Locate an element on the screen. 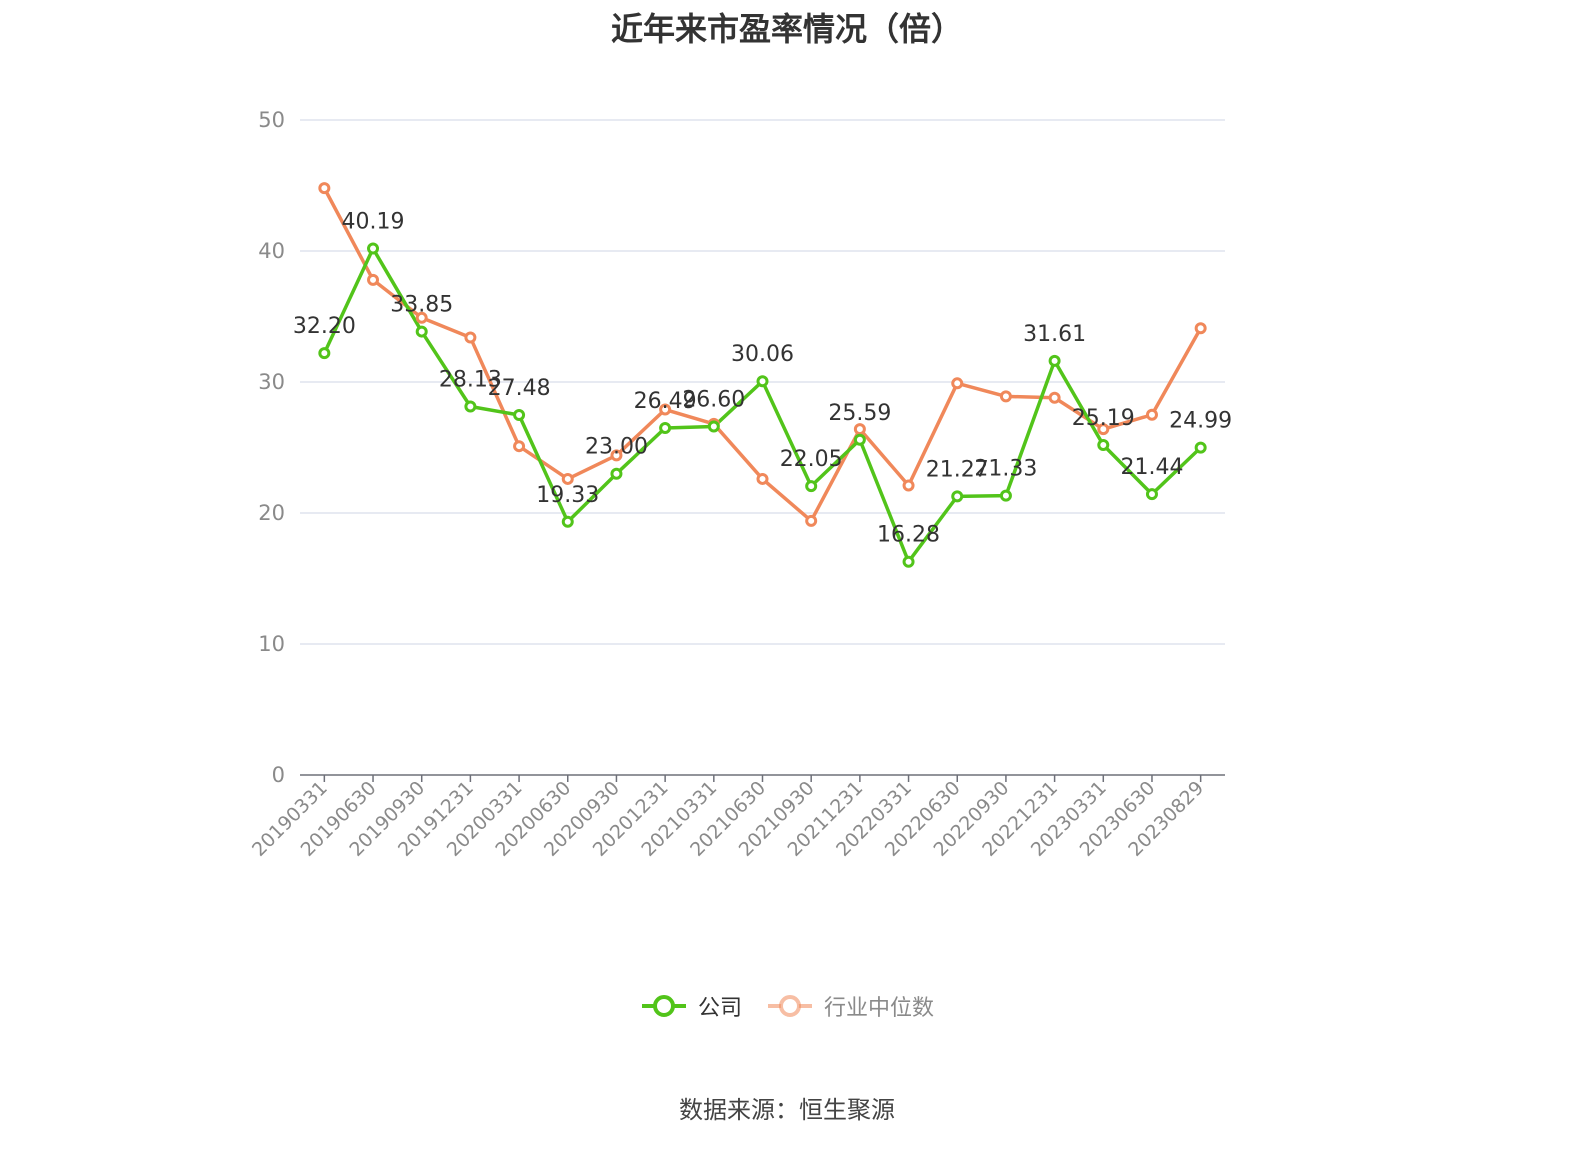  data-label: 40.19 is located at coordinates (373, 222).